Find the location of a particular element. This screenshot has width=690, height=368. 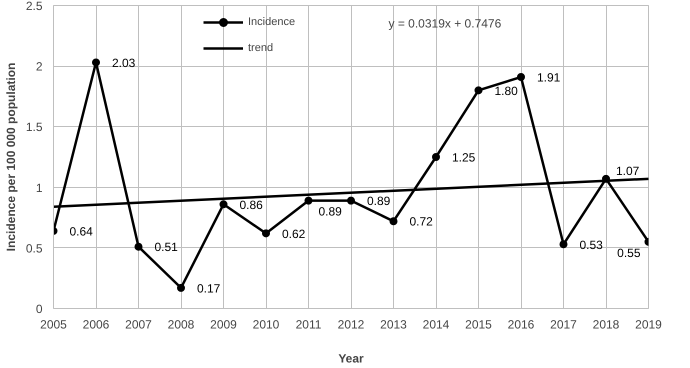

x-tick-label: 2005 is located at coordinates (54, 325).